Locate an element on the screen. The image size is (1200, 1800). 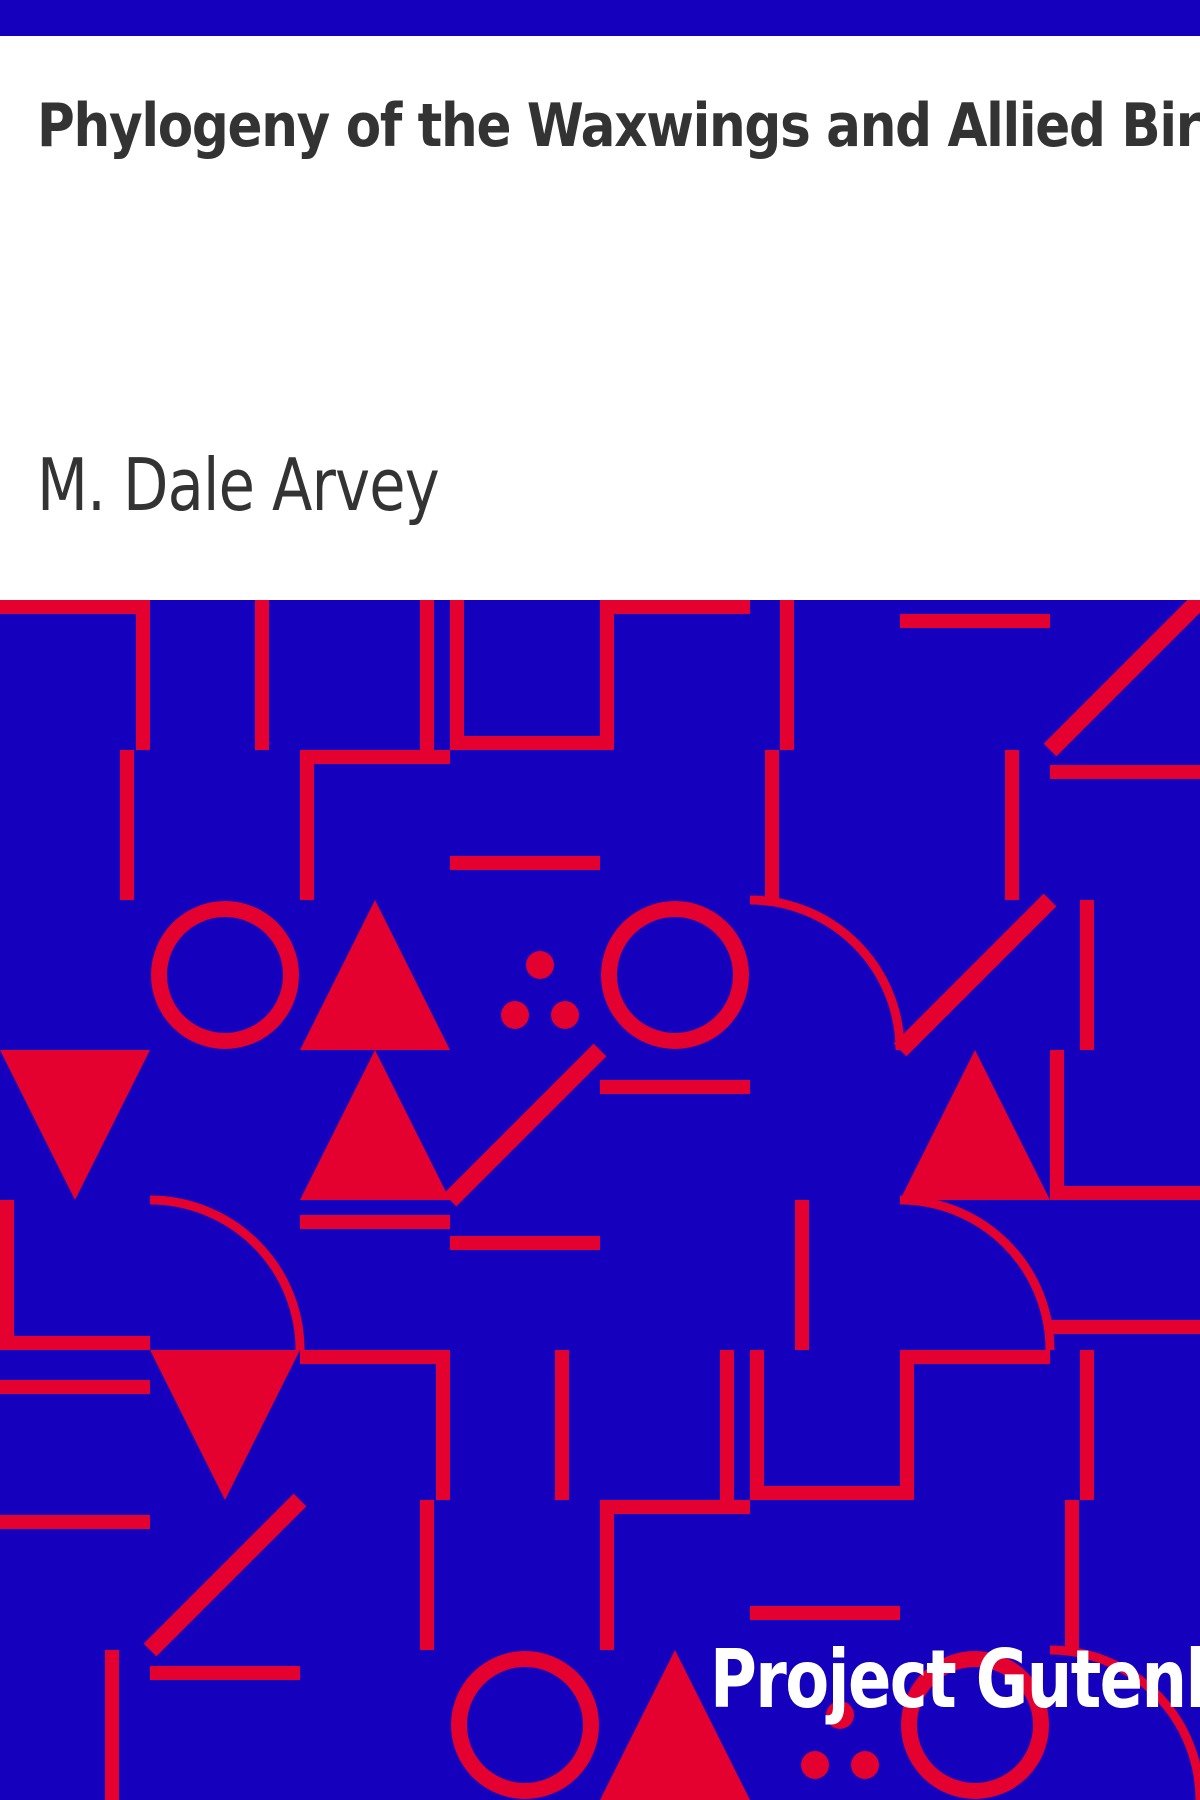
publisher-name: Project Gutenberg is located at coordinates (955, 1679).